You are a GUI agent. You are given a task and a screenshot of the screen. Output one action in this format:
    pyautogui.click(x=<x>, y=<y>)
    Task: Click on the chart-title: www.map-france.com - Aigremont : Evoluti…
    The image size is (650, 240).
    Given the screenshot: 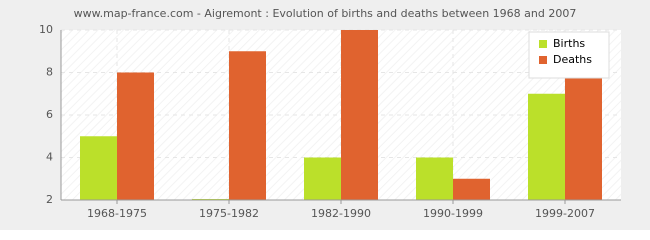 What is the action you would take?
    pyautogui.click(x=325, y=13)
    